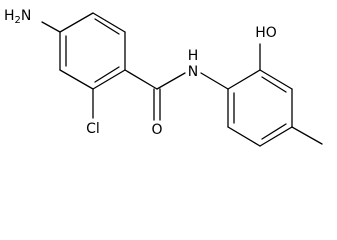 Image resolution: width=337 pixels, height=240 pixels. I want to click on amine-subscript: 2, so click(18, 20).